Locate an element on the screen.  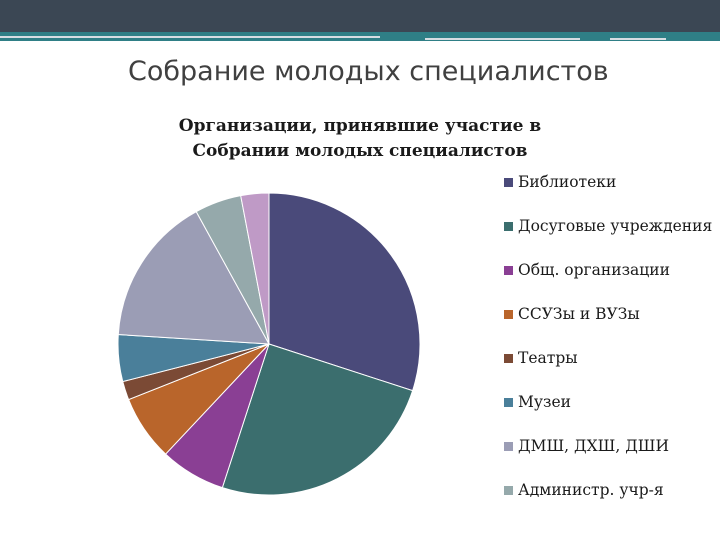
legend-item: Библиотеки is located at coordinates (609, 182).